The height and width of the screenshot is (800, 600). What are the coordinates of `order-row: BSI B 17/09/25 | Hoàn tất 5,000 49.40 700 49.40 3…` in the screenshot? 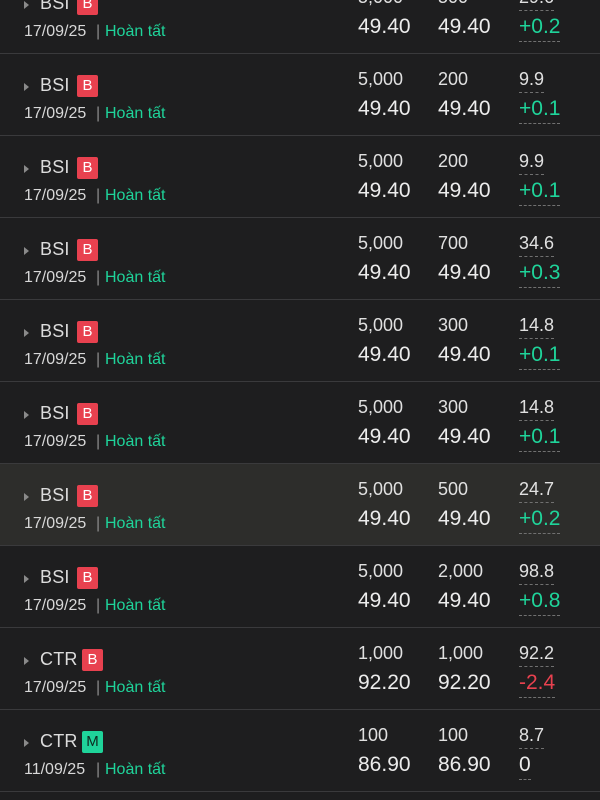 It's located at (300, 259).